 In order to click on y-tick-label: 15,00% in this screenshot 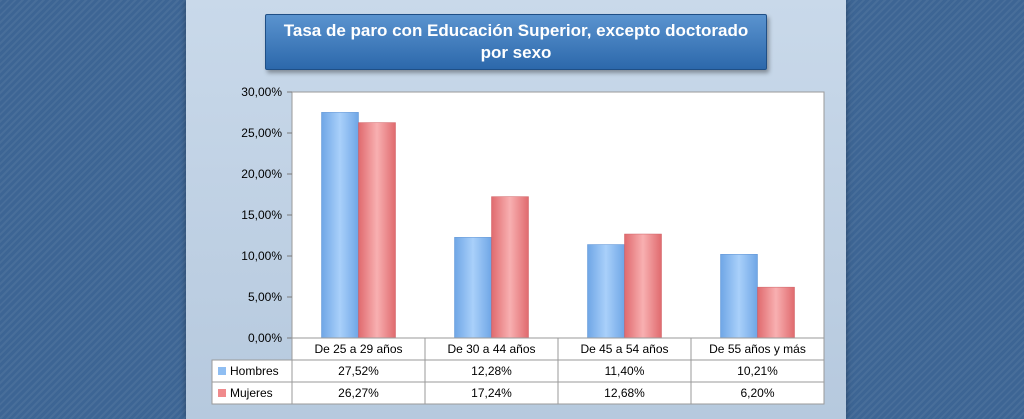, I will do `click(261, 215)`.